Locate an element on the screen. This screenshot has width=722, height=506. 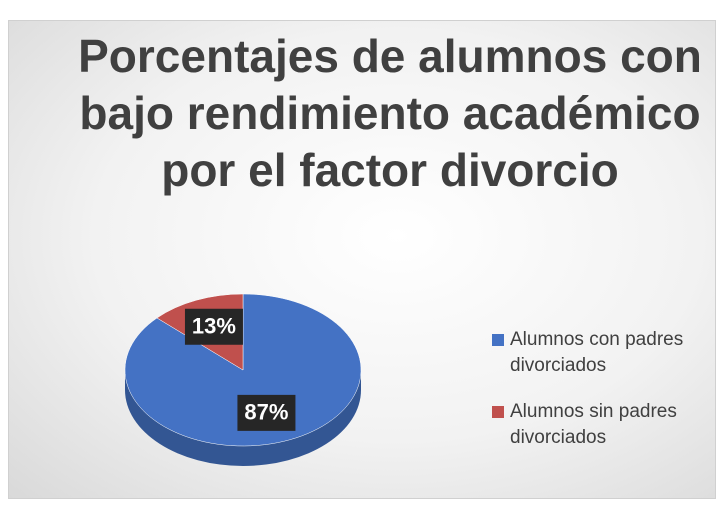
data-label: 87% is located at coordinates (266, 412).